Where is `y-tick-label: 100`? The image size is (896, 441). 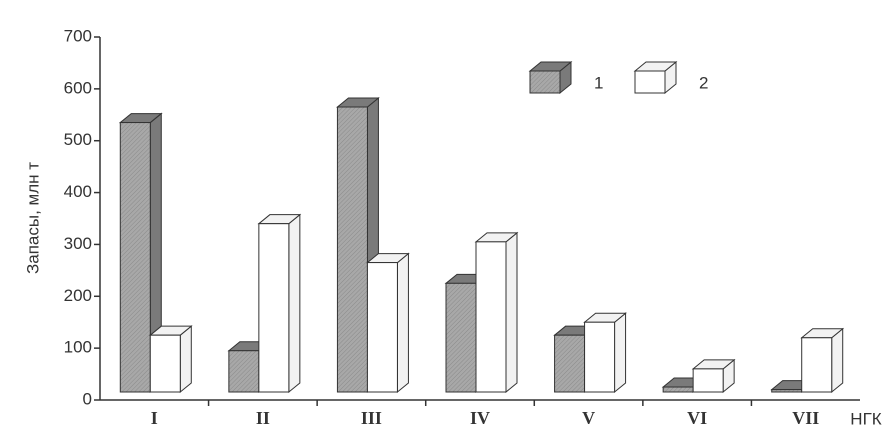 y-tick-label: 100 is located at coordinates (78, 347).